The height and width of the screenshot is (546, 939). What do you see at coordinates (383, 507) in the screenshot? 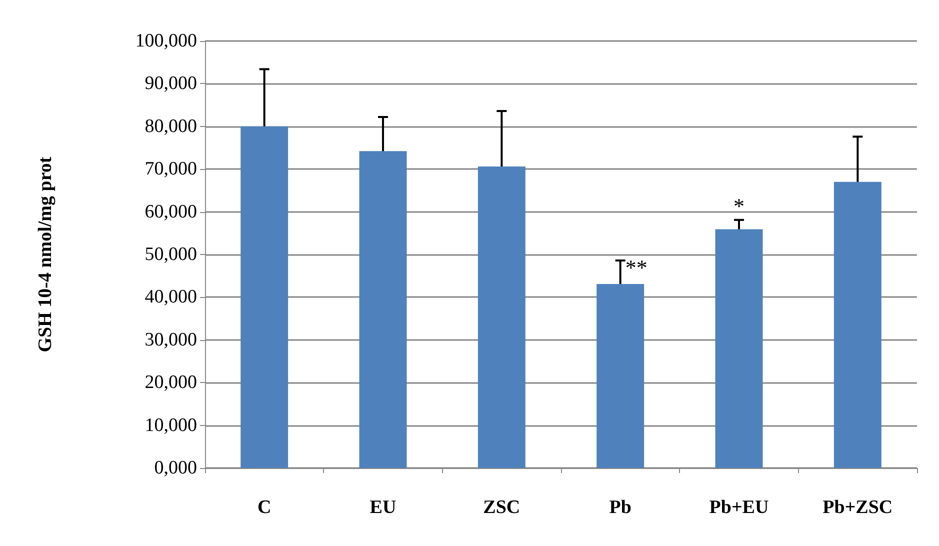
I see `x-tick-label: EU` at bounding box center [383, 507].